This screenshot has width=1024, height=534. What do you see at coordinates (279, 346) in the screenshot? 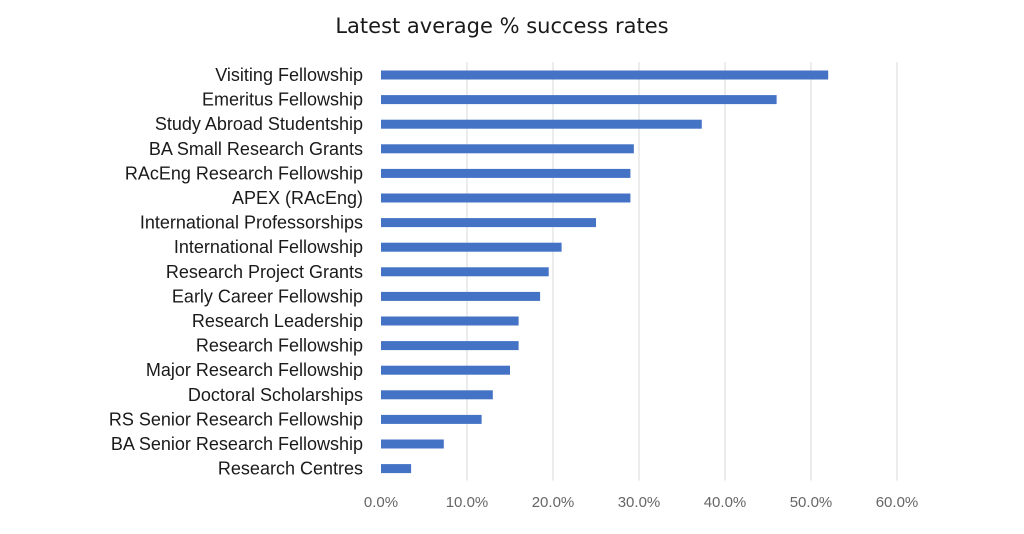
I see `category-label: Research Fellowship` at bounding box center [279, 346].